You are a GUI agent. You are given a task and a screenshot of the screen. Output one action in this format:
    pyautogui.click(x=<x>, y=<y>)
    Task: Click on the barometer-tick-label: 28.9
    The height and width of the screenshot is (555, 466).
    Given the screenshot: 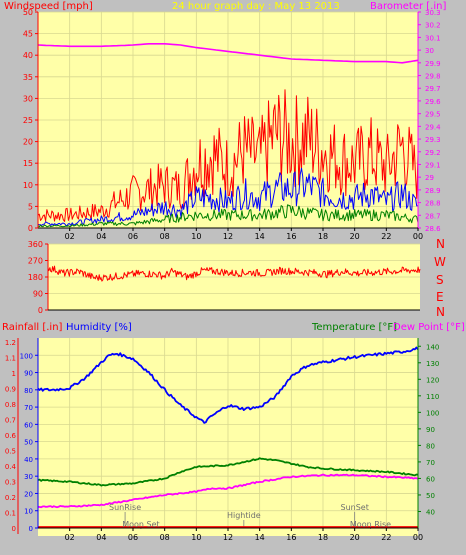 What is the action you would take?
    pyautogui.click(x=433, y=191)
    